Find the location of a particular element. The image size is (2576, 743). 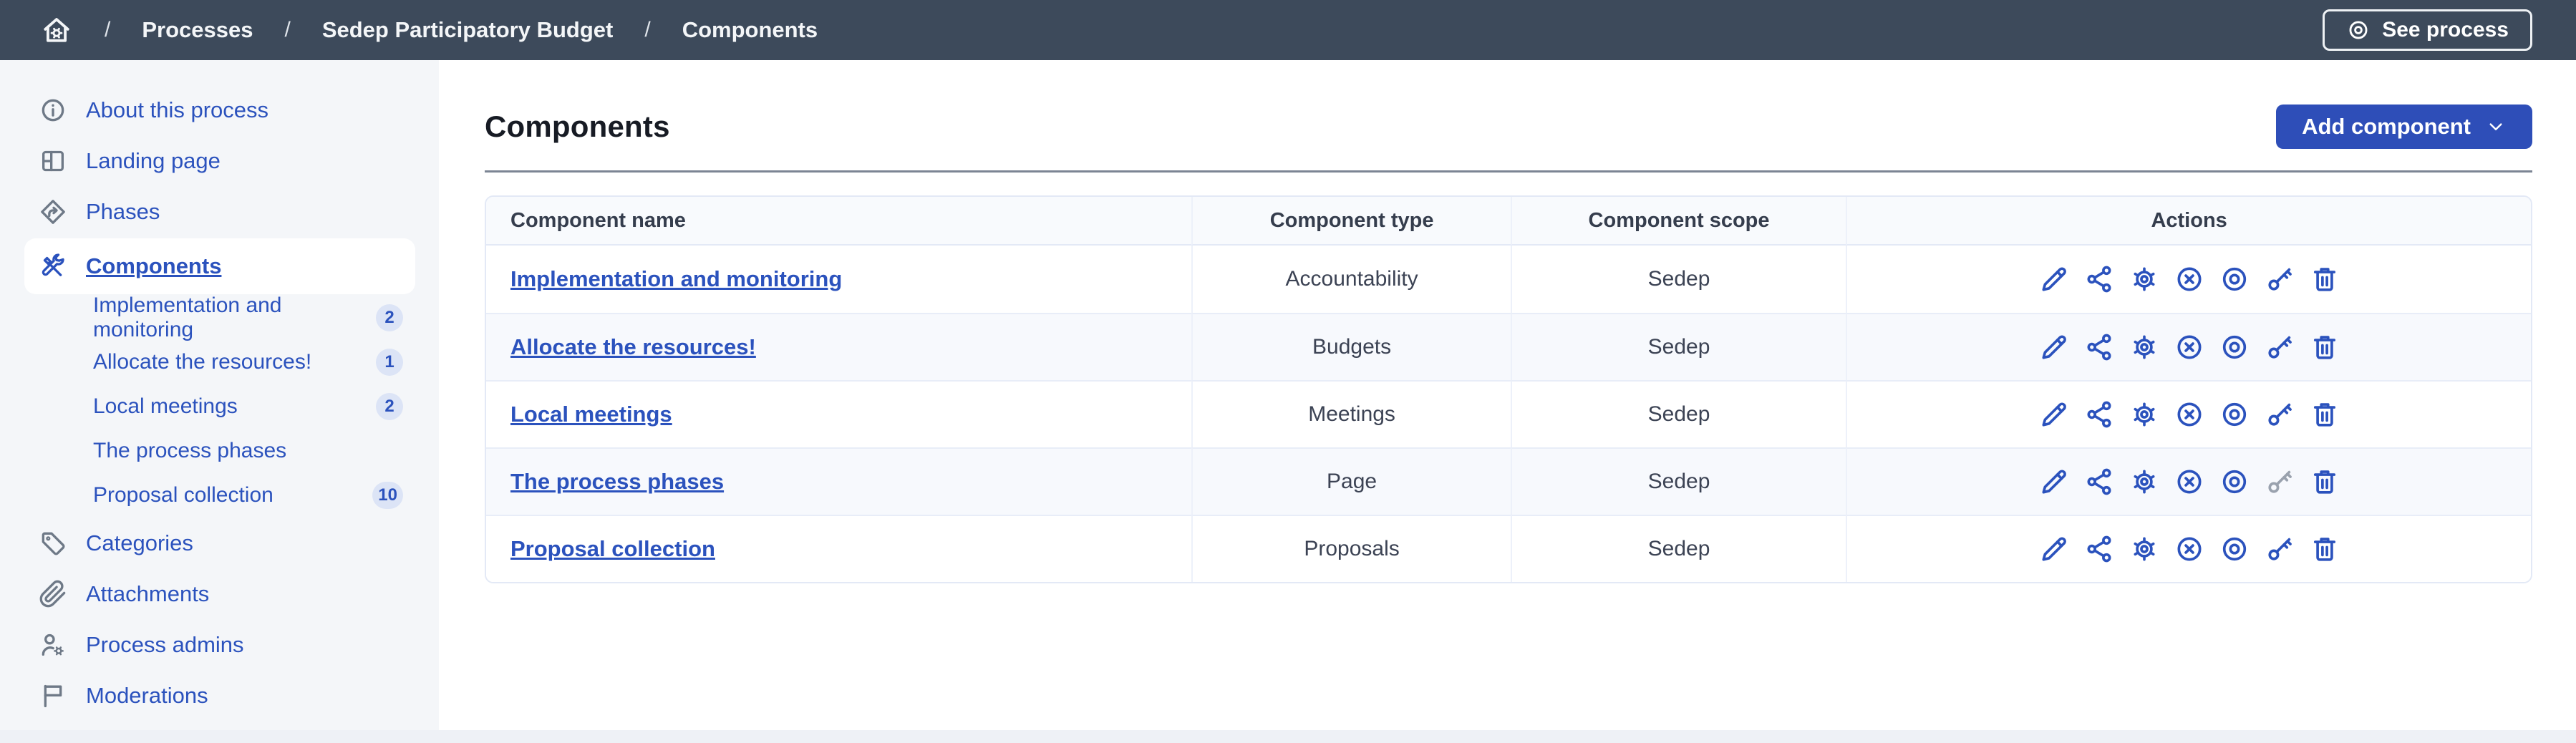

component-type-cell: Proposals is located at coordinates (1351, 548).